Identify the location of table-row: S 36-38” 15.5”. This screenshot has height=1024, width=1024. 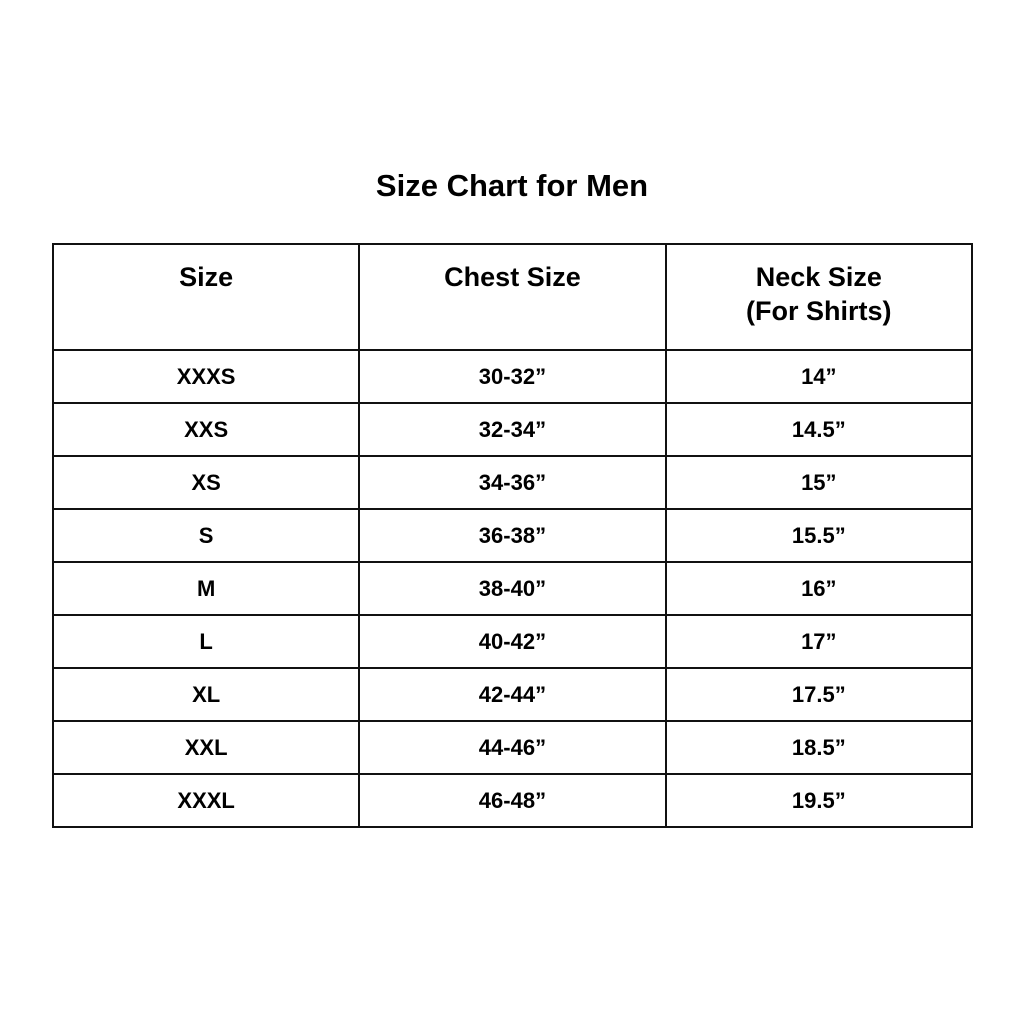
(512, 535).